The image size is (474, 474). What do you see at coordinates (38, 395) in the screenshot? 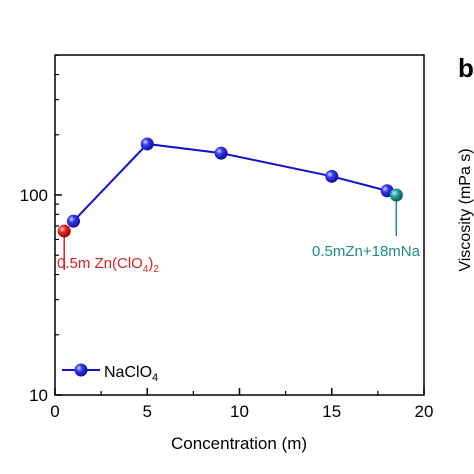
I see `y-tick-label: 10` at bounding box center [38, 395].